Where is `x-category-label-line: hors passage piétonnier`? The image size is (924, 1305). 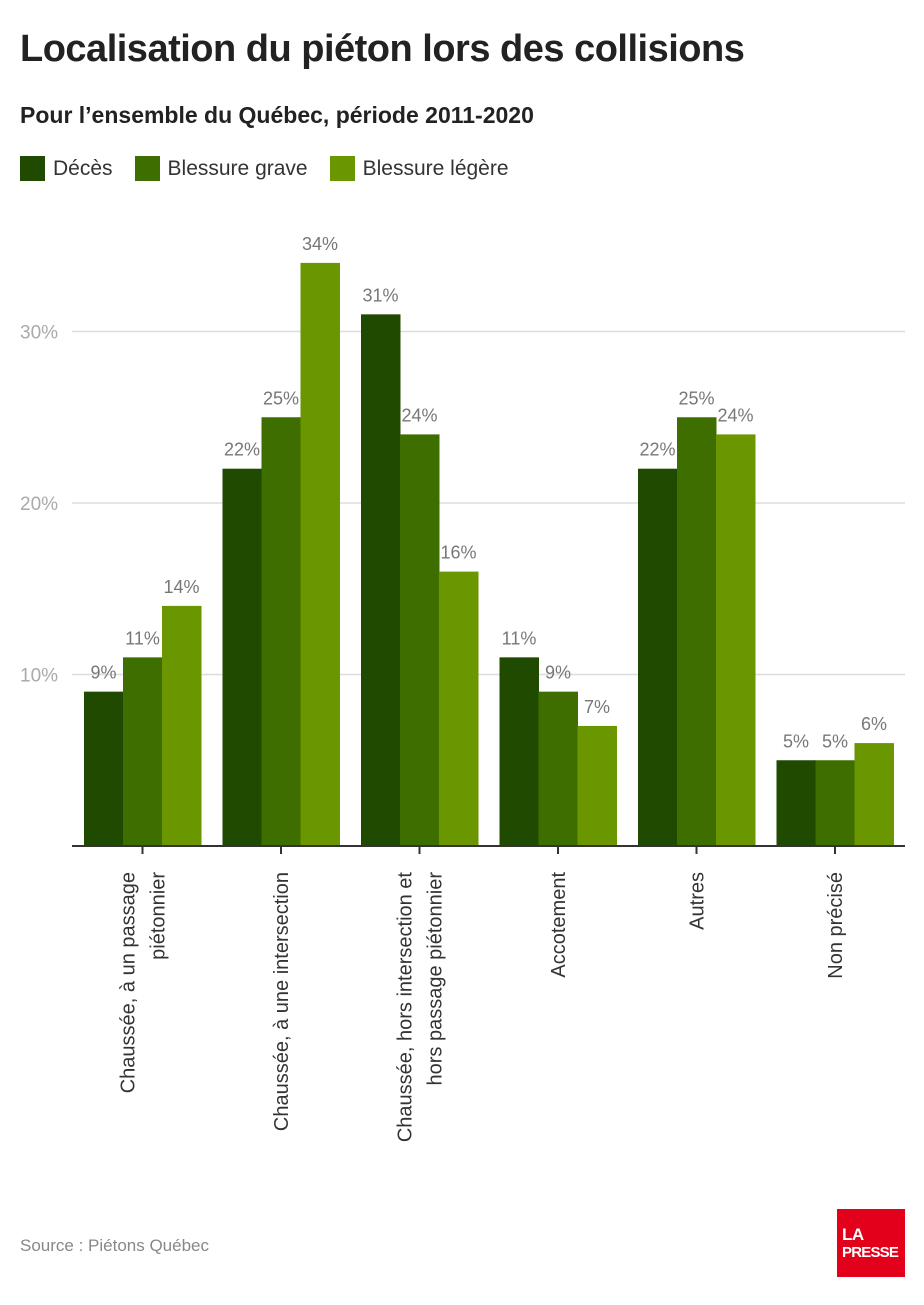
x-category-label-line: hors passage piétonnier is located at coordinates (436, 979).